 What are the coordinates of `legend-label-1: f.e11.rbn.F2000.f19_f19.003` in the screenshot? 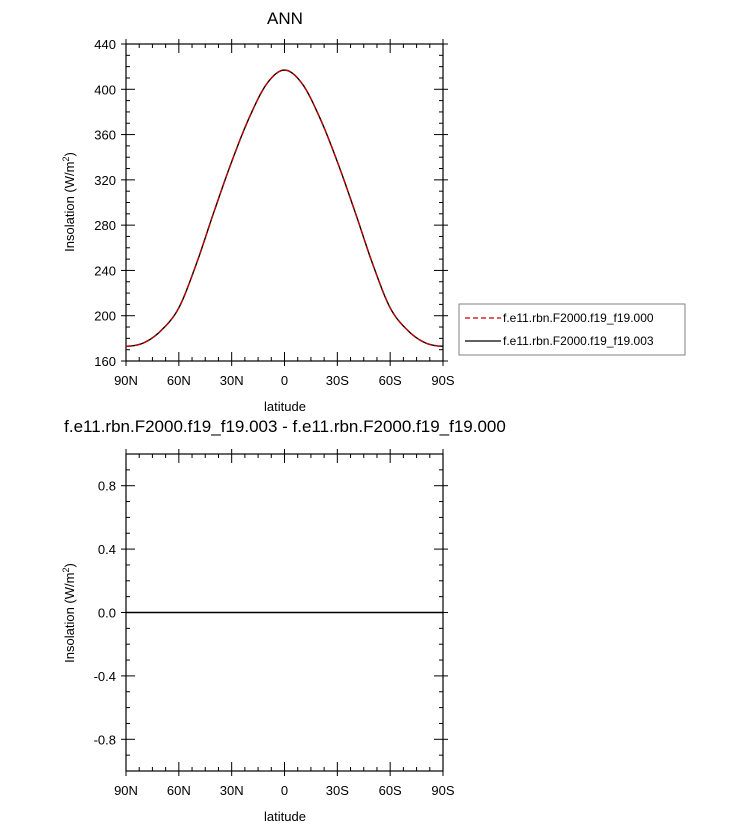 It's located at (578, 341).